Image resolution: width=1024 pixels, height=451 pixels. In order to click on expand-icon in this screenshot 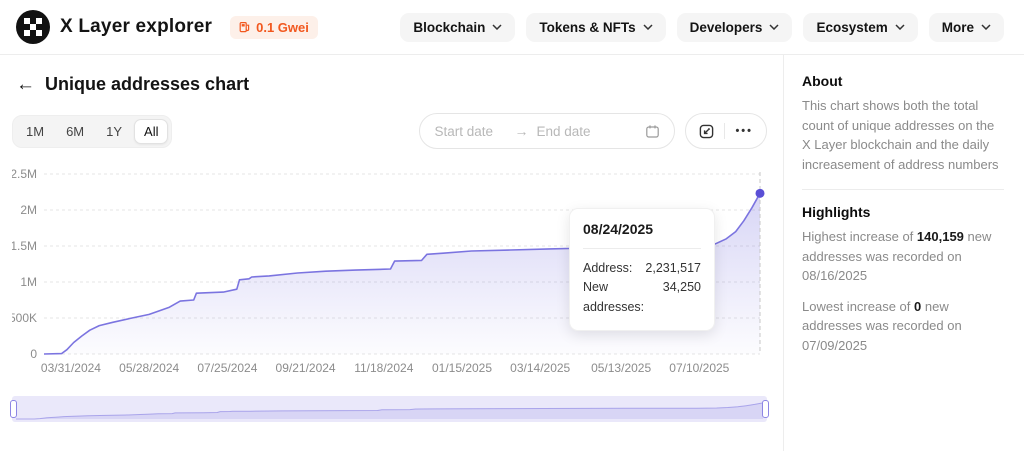, I will do `click(706, 131)`.